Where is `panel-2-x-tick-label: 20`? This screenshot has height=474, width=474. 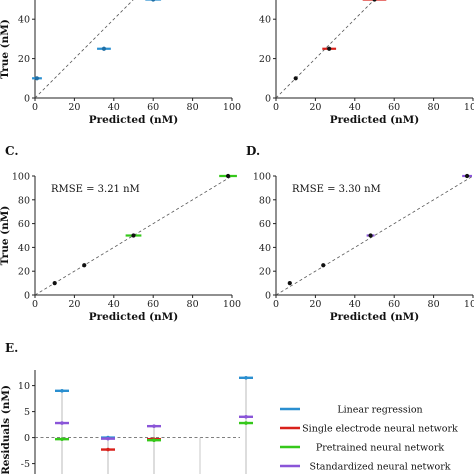
panel-2-x-tick-label: 20 is located at coordinates (315, 107).